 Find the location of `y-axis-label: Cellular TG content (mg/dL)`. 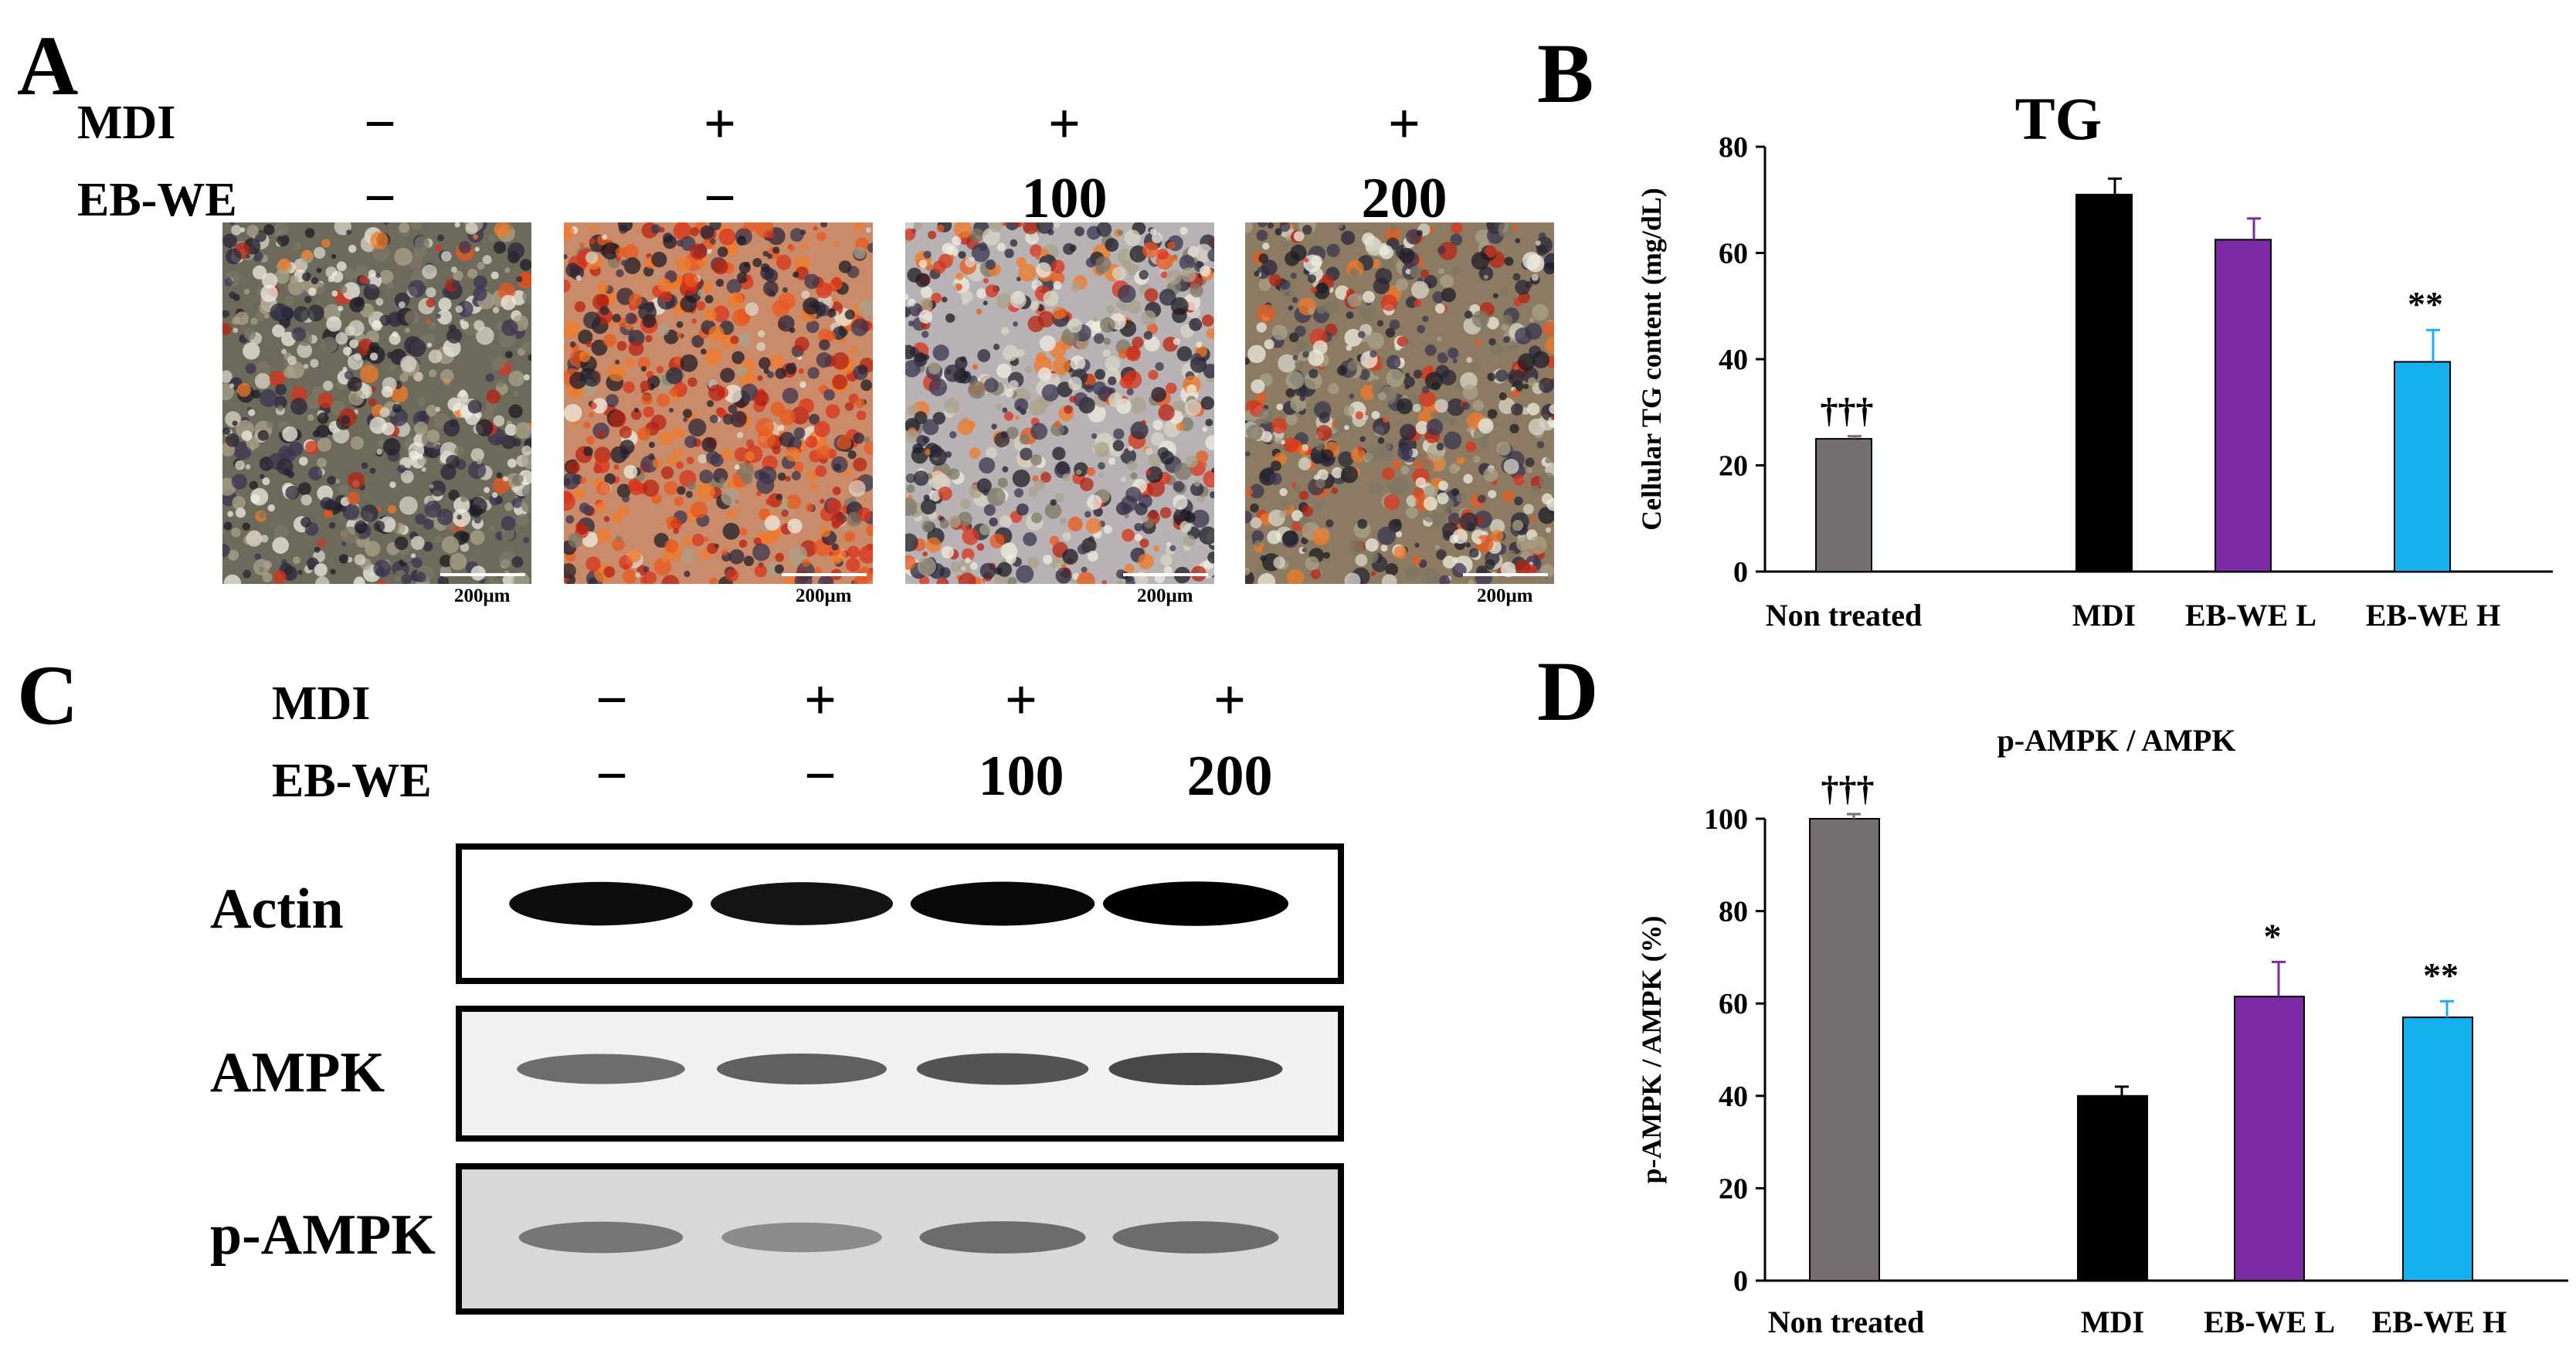

y-axis-label: Cellular TG content (mg/dL) is located at coordinates (1652, 360).